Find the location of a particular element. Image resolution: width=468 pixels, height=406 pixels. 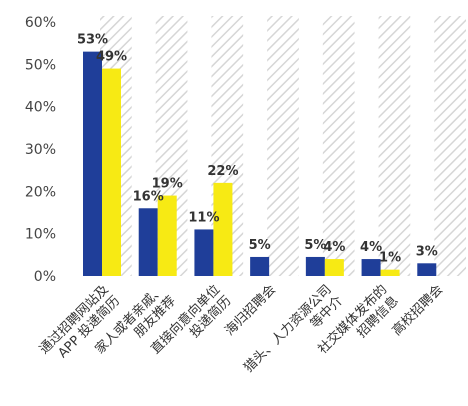

category-label-line: 高校招聘会 is located at coordinates (417, 310).